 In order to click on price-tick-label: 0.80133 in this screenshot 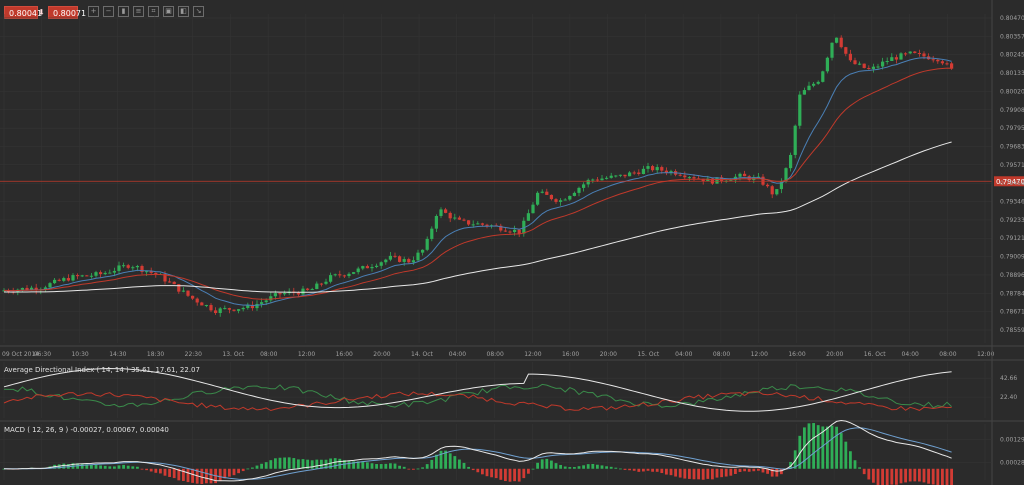, I will do `click(1012, 73)`.